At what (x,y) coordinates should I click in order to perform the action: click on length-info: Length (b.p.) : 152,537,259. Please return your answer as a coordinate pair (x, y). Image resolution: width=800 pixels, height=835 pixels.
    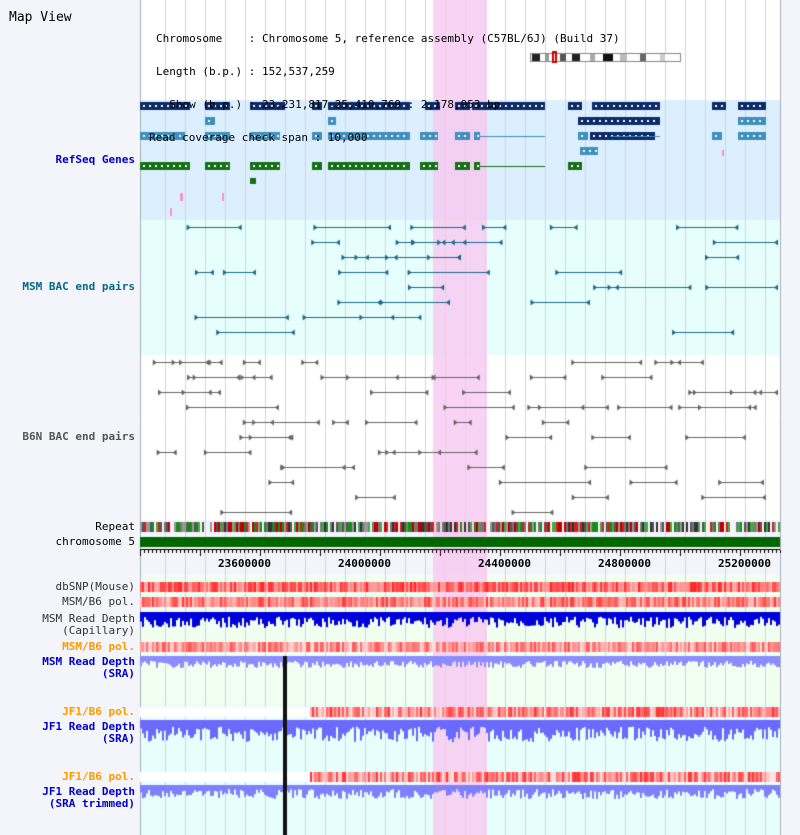
    Looking at the image, I should click on (245, 71).